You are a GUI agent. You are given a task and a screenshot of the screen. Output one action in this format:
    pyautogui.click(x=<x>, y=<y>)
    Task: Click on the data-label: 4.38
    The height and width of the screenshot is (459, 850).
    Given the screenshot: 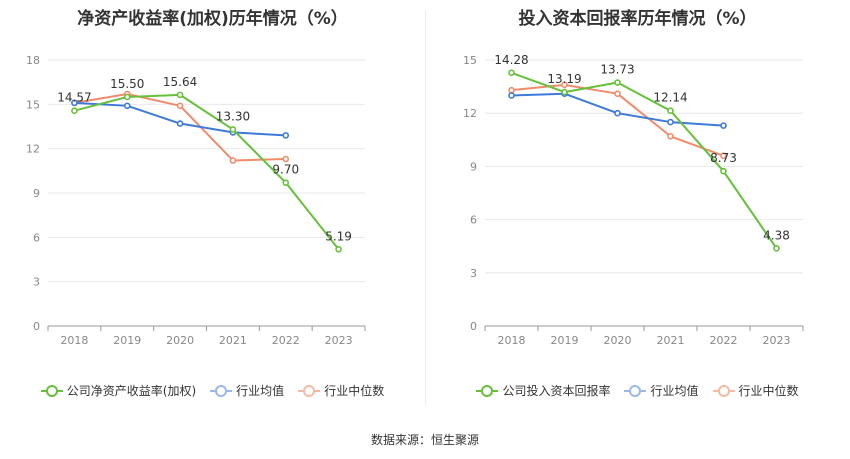 What is the action you would take?
    pyautogui.click(x=776, y=235)
    